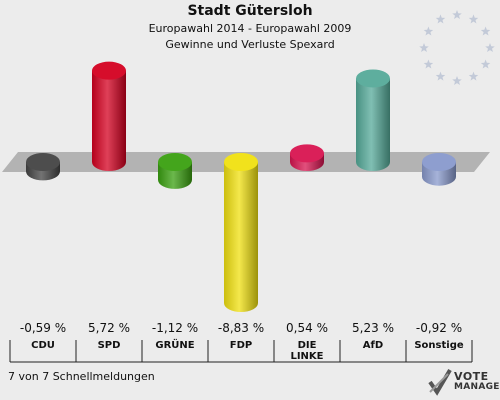  What do you see at coordinates (241, 345) in the screenshot?
I see `category-label: FDP` at bounding box center [241, 345].